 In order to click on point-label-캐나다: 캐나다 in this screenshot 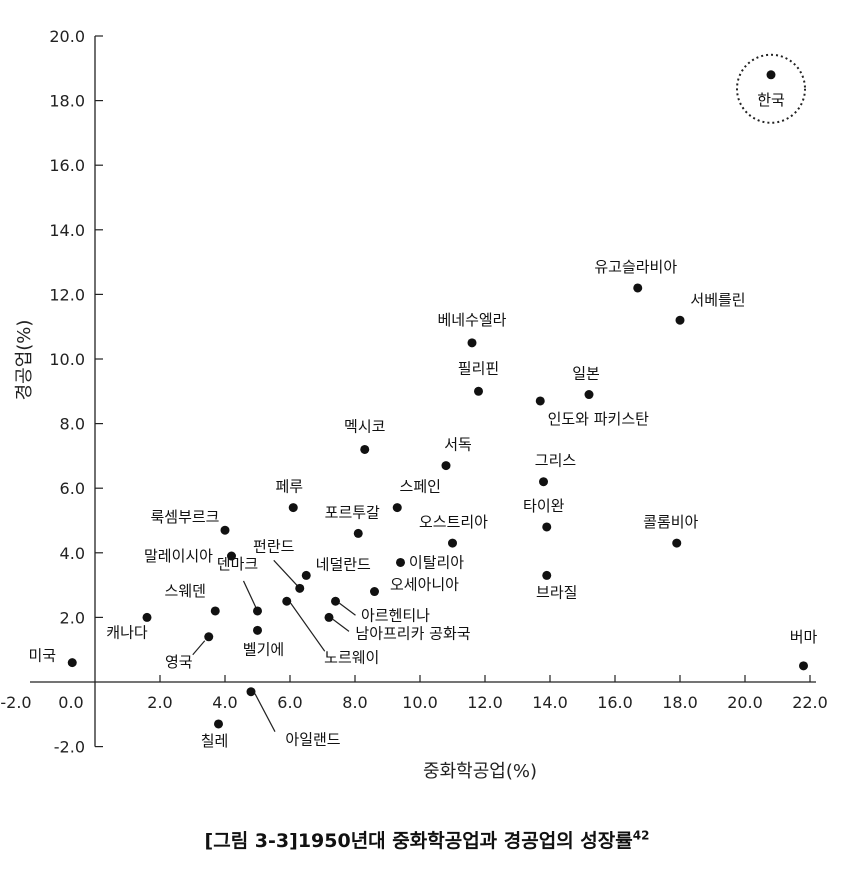, I will do `click(127, 632)`.